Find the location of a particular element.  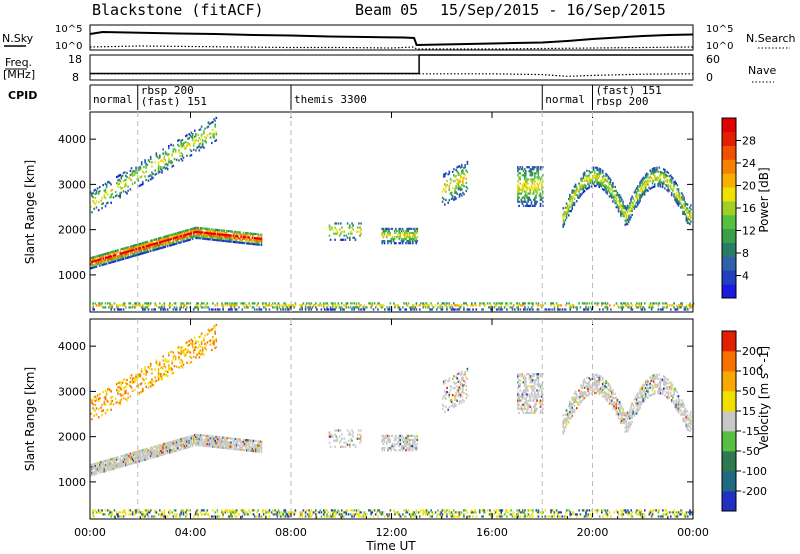

station-title: Blackstone (fitACF) is located at coordinates (178, 10).